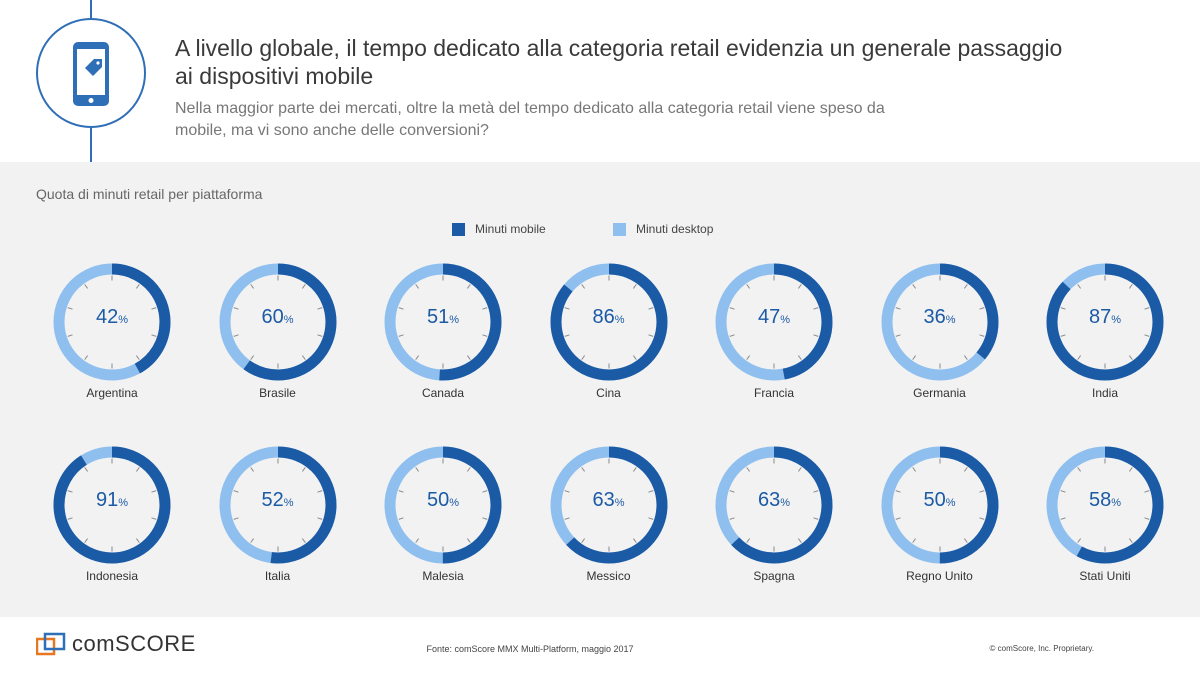  I want to click on donut-cina: 86% Cina, so click(609, 337).